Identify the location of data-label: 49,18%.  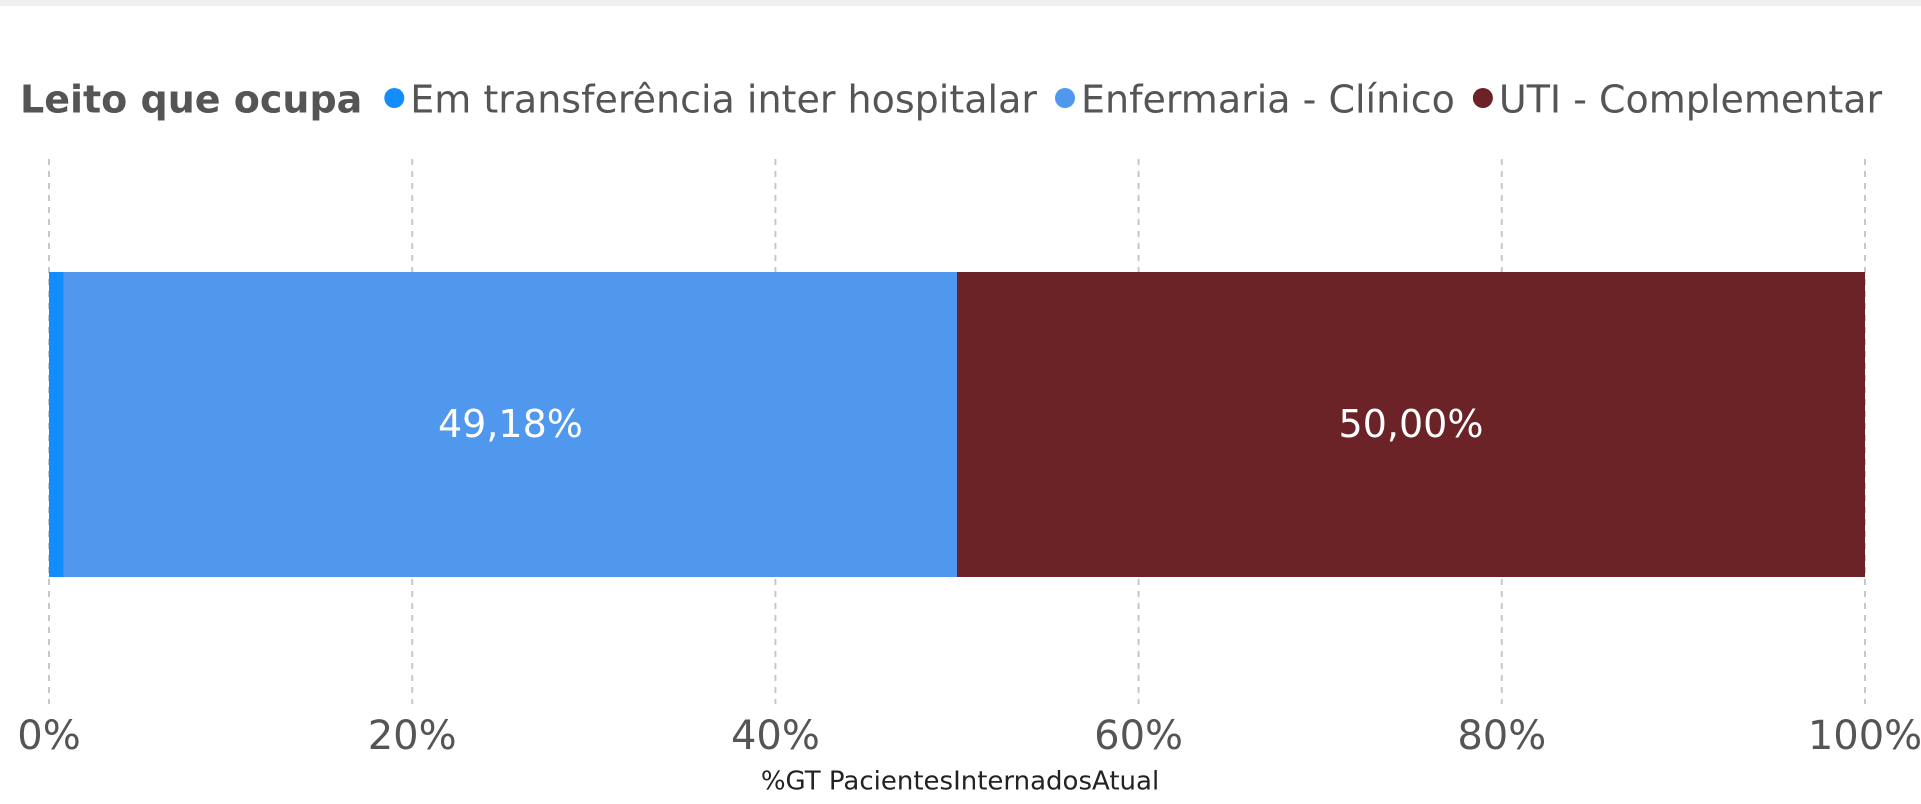
(510, 424).